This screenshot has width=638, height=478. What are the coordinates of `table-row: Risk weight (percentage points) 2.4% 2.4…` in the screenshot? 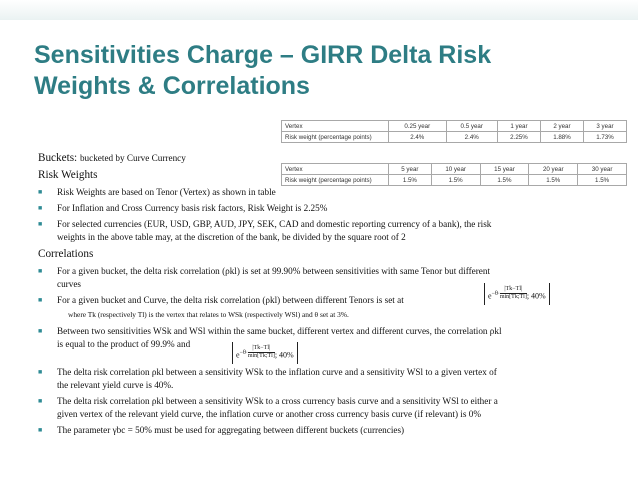 It's located at (454, 137).